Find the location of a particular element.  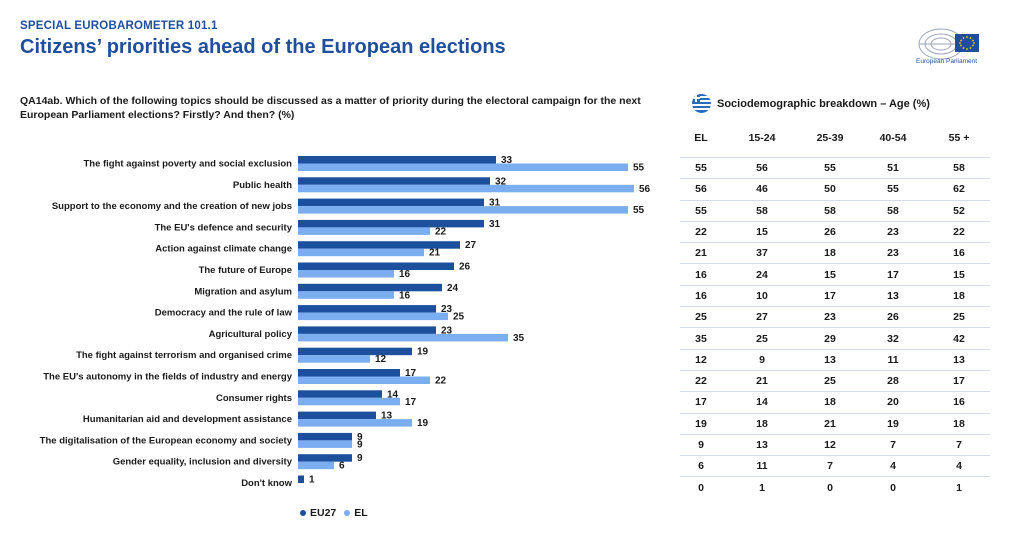

table-cell: 50 is located at coordinates (830, 189).